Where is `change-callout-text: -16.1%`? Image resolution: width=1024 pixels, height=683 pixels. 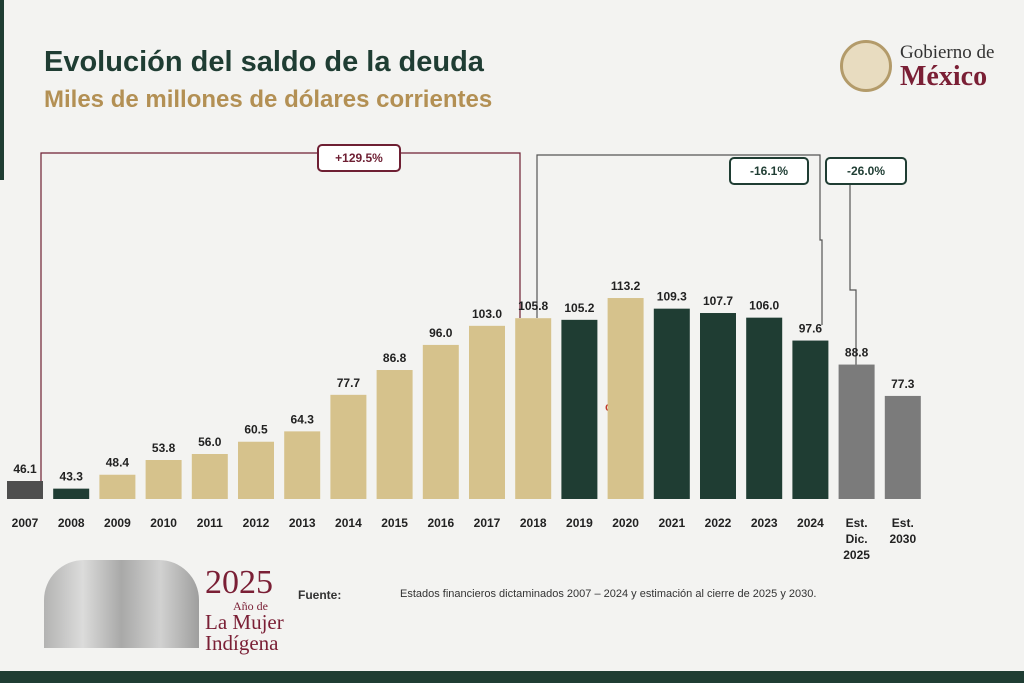 change-callout-text: -16.1% is located at coordinates (769, 171).